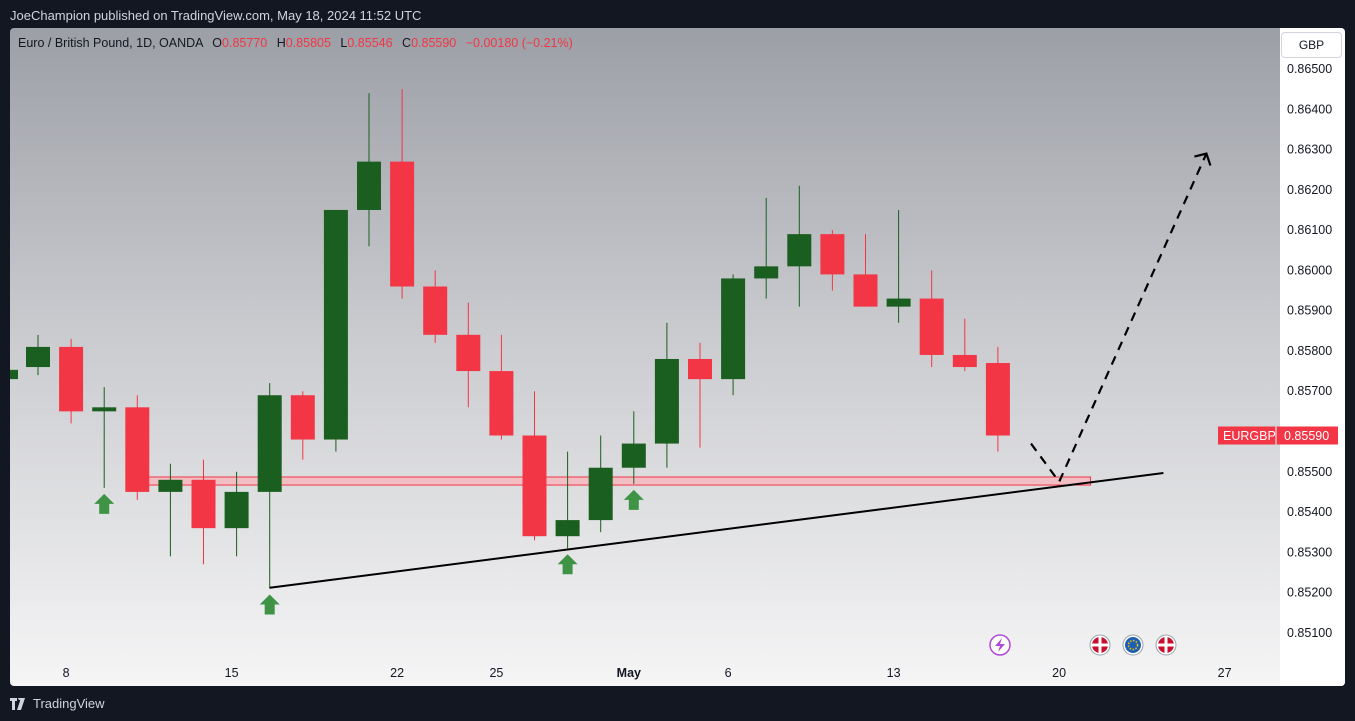 This screenshot has width=1355, height=721. What do you see at coordinates (894, 673) in the screenshot?
I see `x-tick-label: 13` at bounding box center [894, 673].